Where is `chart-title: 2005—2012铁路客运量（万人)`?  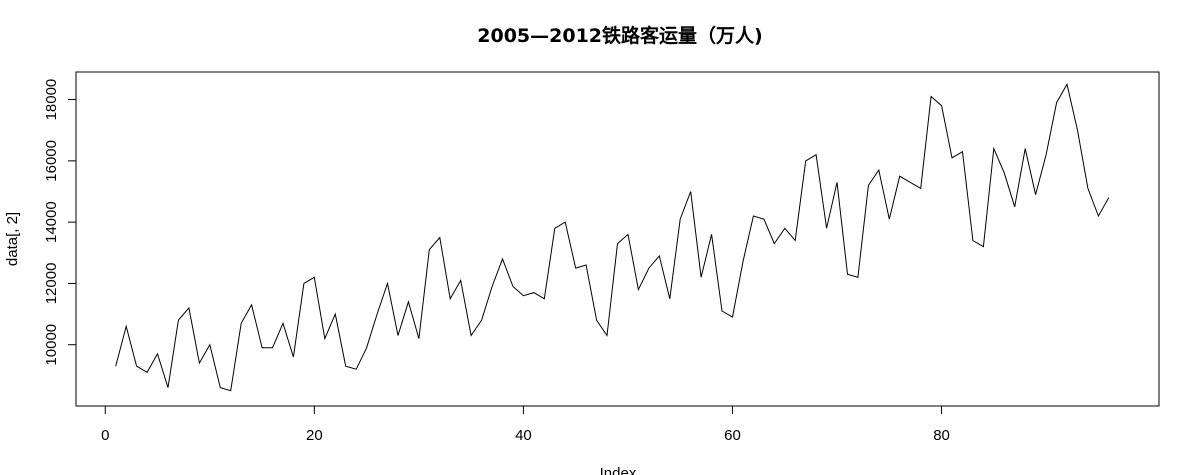 chart-title: 2005—2012铁路客运量（万人) is located at coordinates (619, 35).